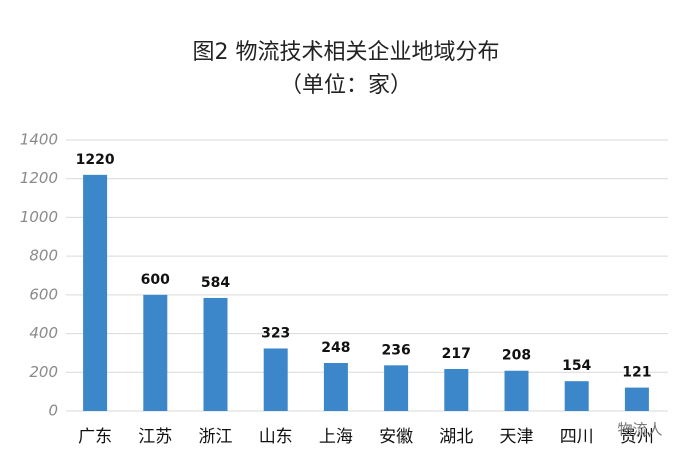 Image resolution: width=692 pixels, height=460 pixels. I want to click on chart-subtitle: （单位：家）, so click(346, 85).